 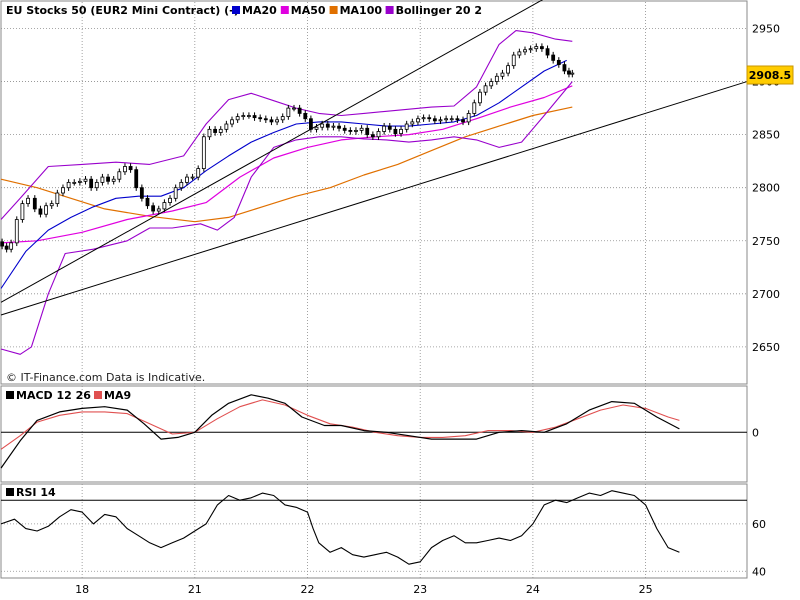 I want to click on x-tick-label: 18, so click(x=82, y=589).